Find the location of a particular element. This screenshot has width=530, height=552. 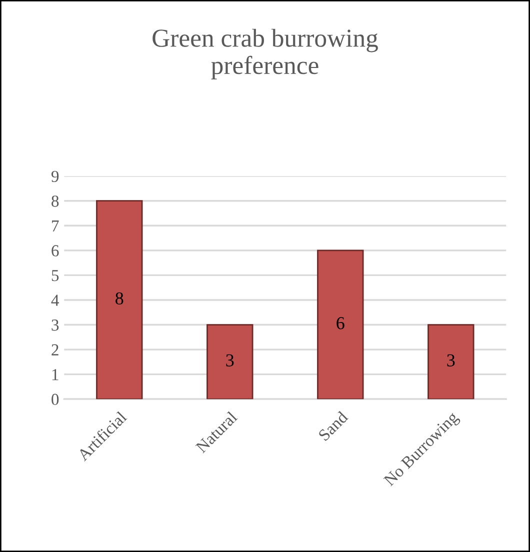

data-label: 8 is located at coordinates (120, 298).